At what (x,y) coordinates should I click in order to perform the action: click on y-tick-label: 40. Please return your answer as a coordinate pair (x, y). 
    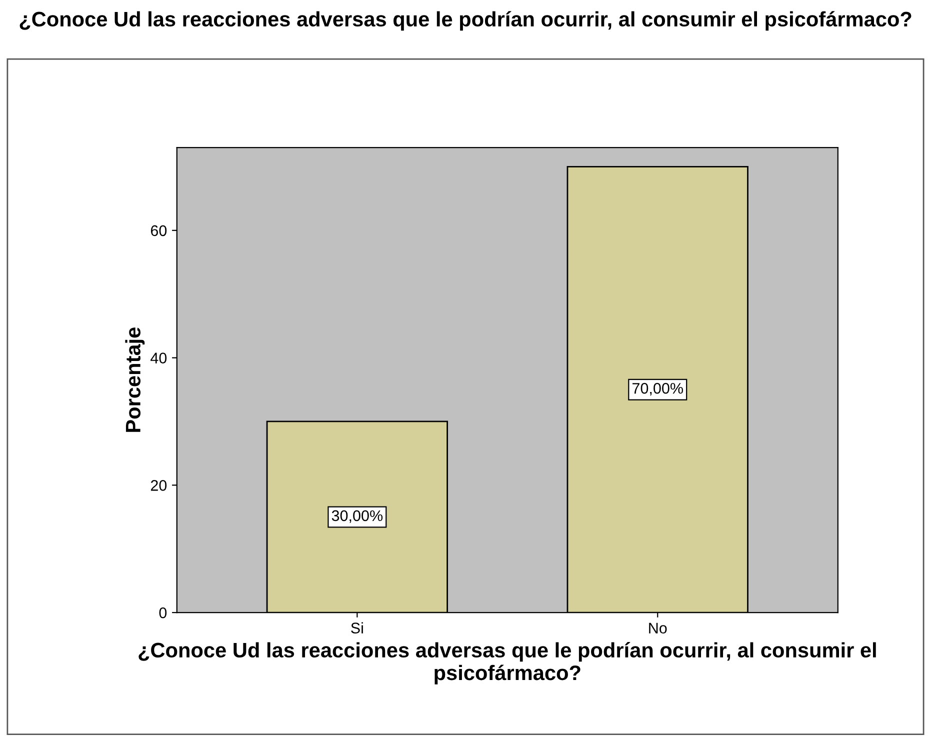
    Looking at the image, I should click on (158, 358).